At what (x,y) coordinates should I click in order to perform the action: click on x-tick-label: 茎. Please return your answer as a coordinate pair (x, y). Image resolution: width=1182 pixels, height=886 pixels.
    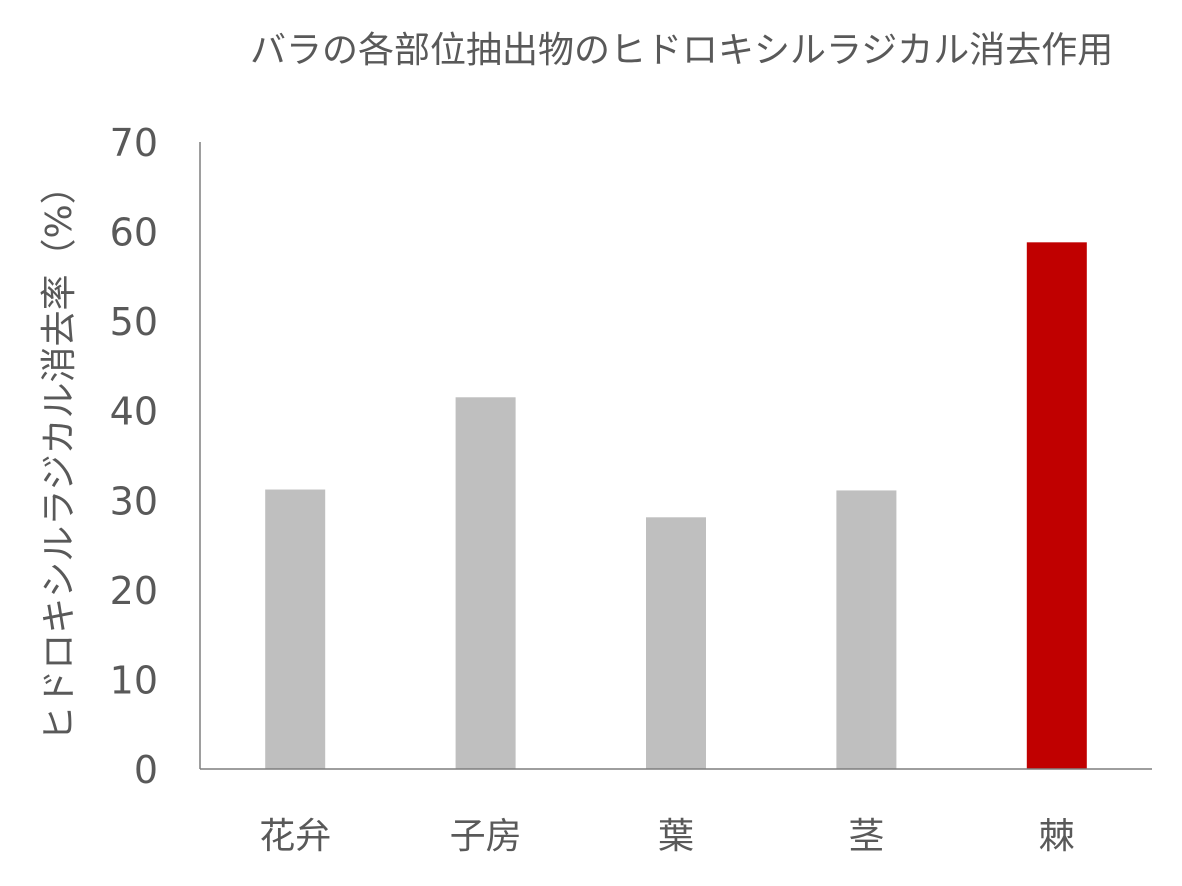
    Looking at the image, I should click on (866, 836).